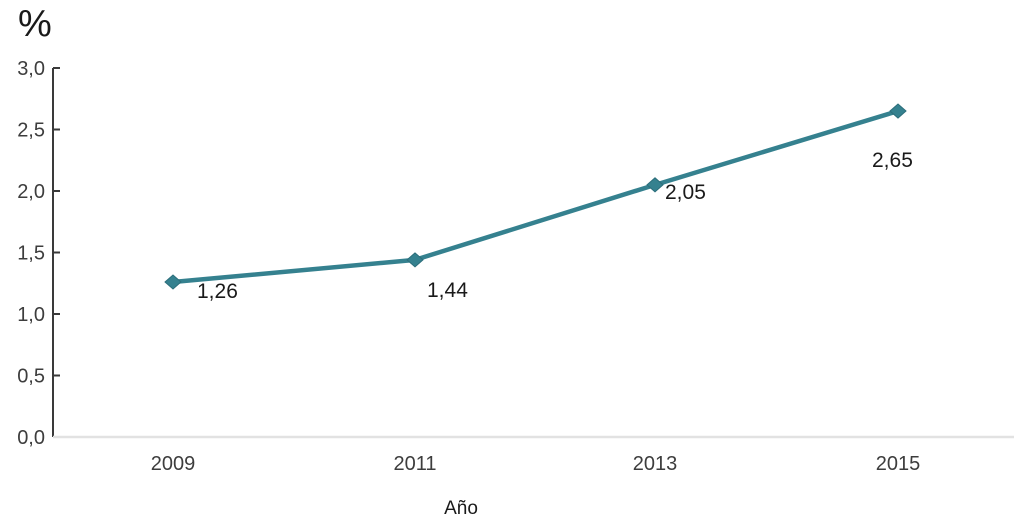  Describe the element at coordinates (536, 464) in the screenshot. I see `x-axis-category-labels: 2009 2011 2013 2015` at that location.